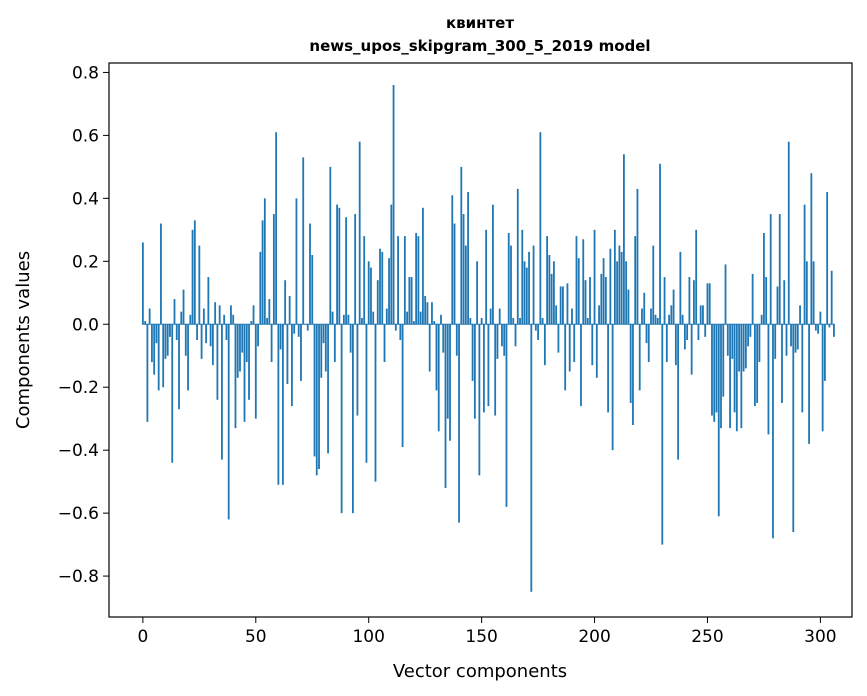 This screenshot has height=696, width=867. Describe the element at coordinates (85, 199) in the screenshot. I see `y-tick-label: 0.4` at that location.